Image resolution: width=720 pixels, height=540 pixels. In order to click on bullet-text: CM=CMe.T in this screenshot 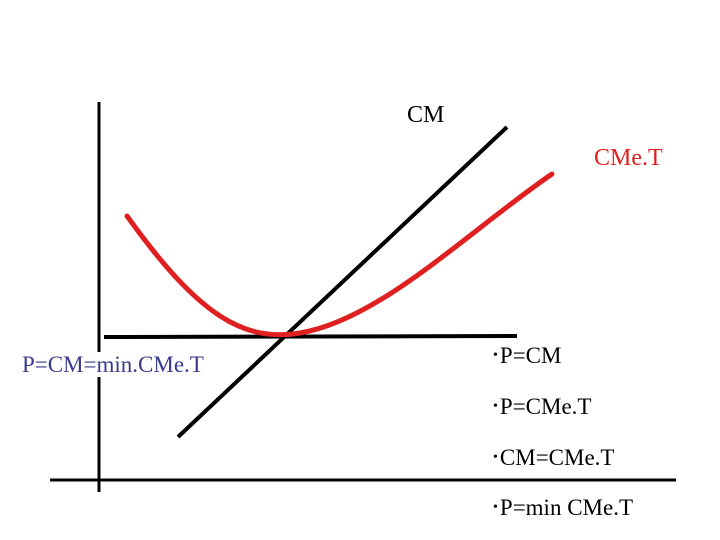, I will do `click(557, 457)`.